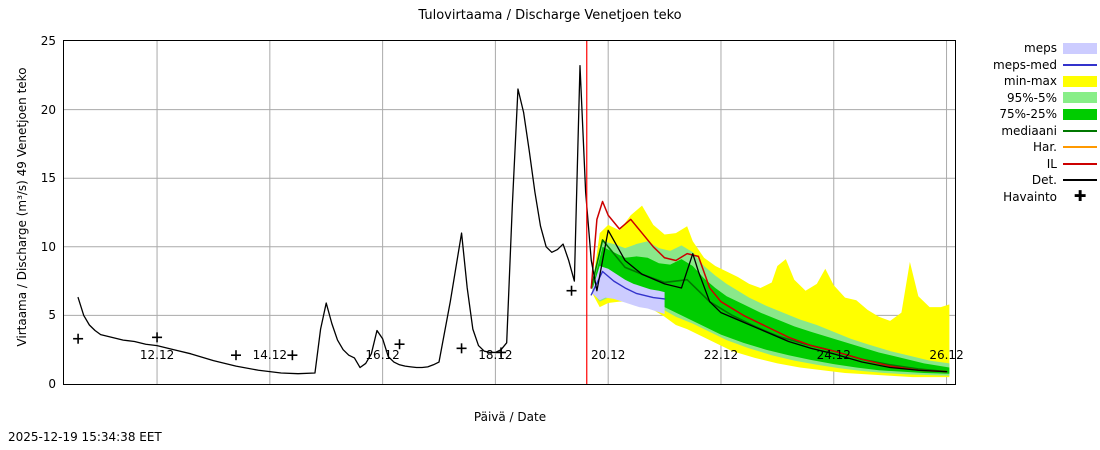  I want to click on legend-item-label: IL, so click(1051, 163).